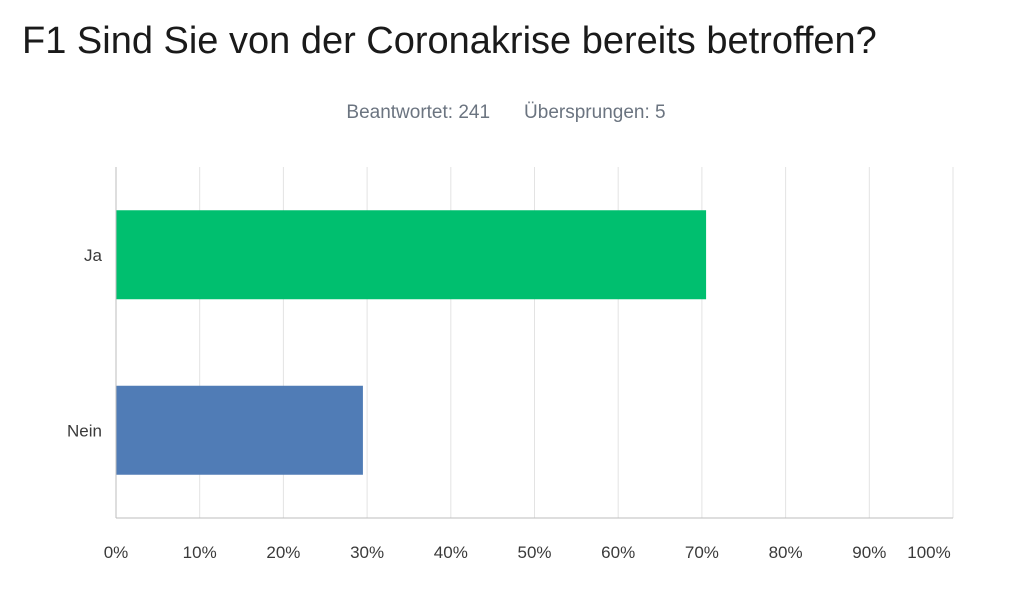 Image resolution: width=1024 pixels, height=602 pixels. I want to click on x-tick-label: 50%, so click(534, 552).